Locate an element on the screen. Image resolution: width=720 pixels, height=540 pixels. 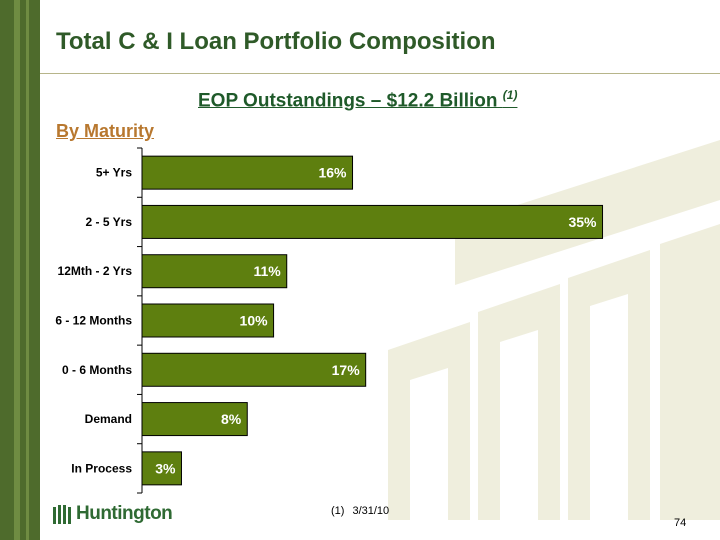
footnote-text: 3/31/10 is located at coordinates (371, 511).